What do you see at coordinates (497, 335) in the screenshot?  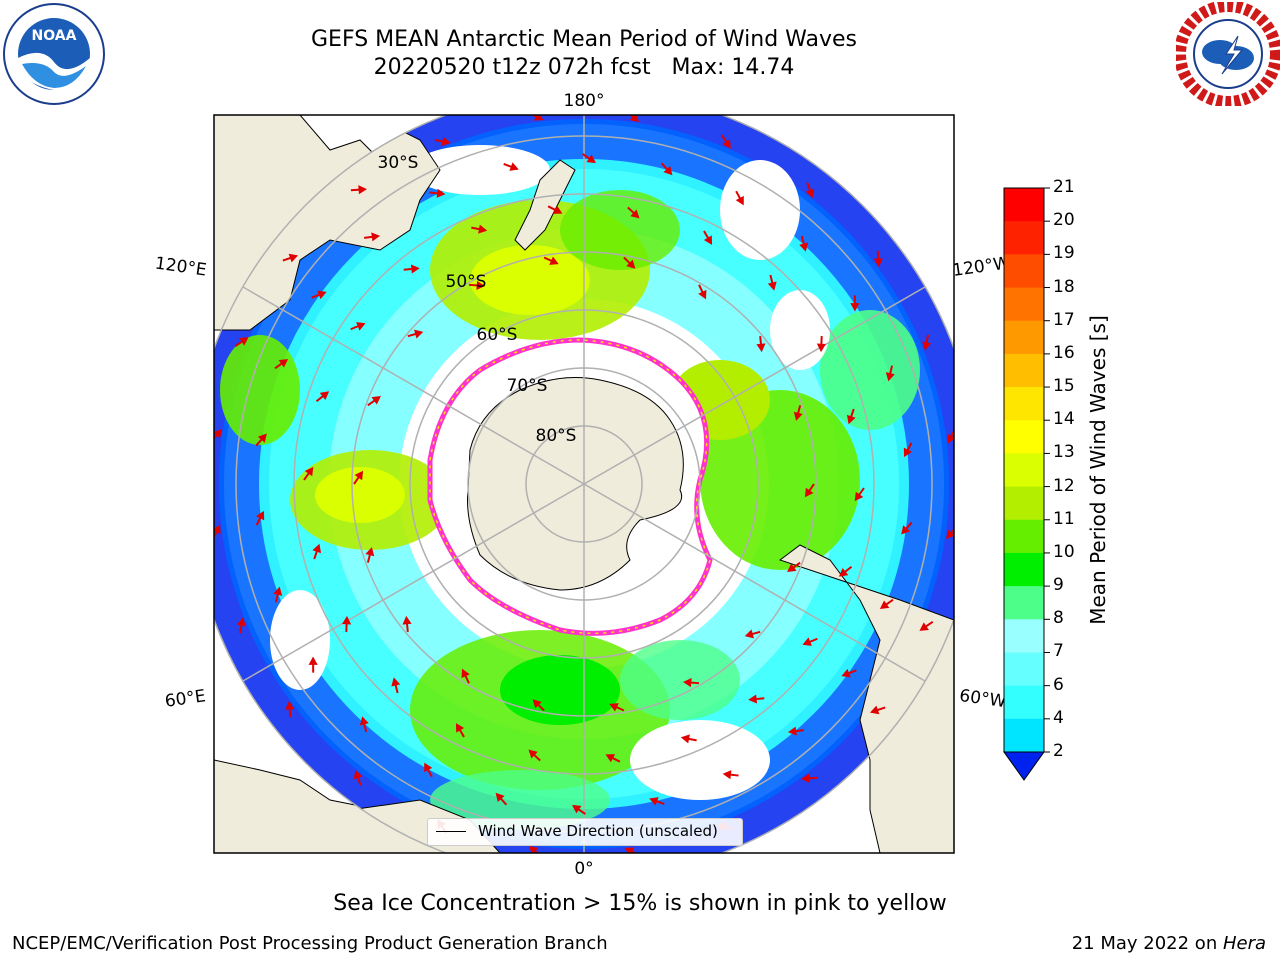 I see `lat-label-60s: 60°S` at bounding box center [497, 335].